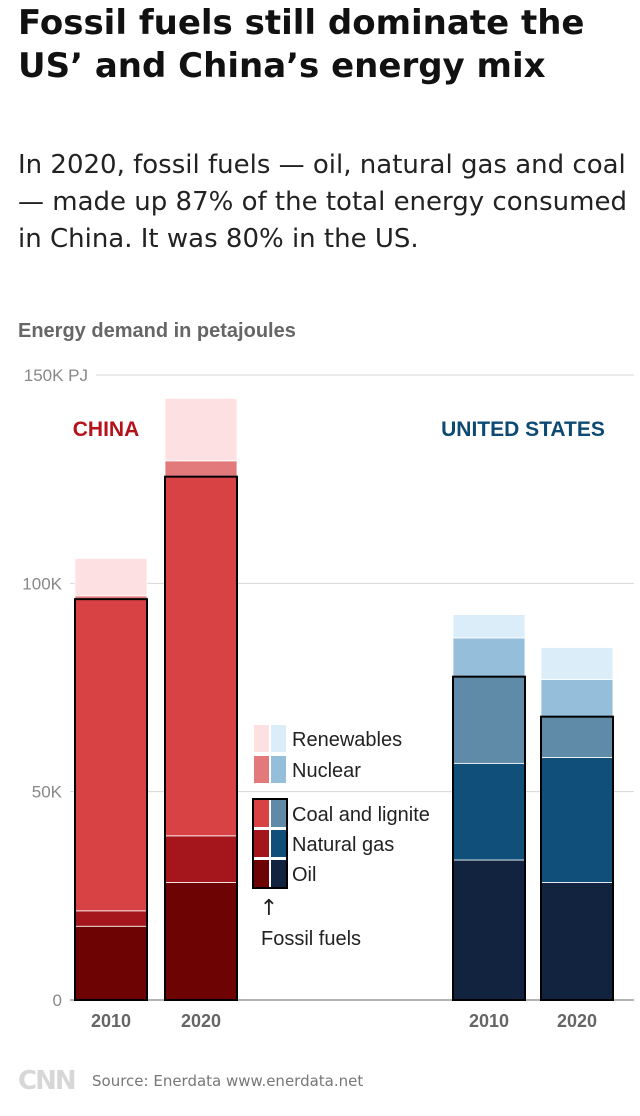 This screenshot has width=640, height=1116. Describe the element at coordinates (269, 908) in the screenshot. I see `legend-arrow: ↑` at that location.